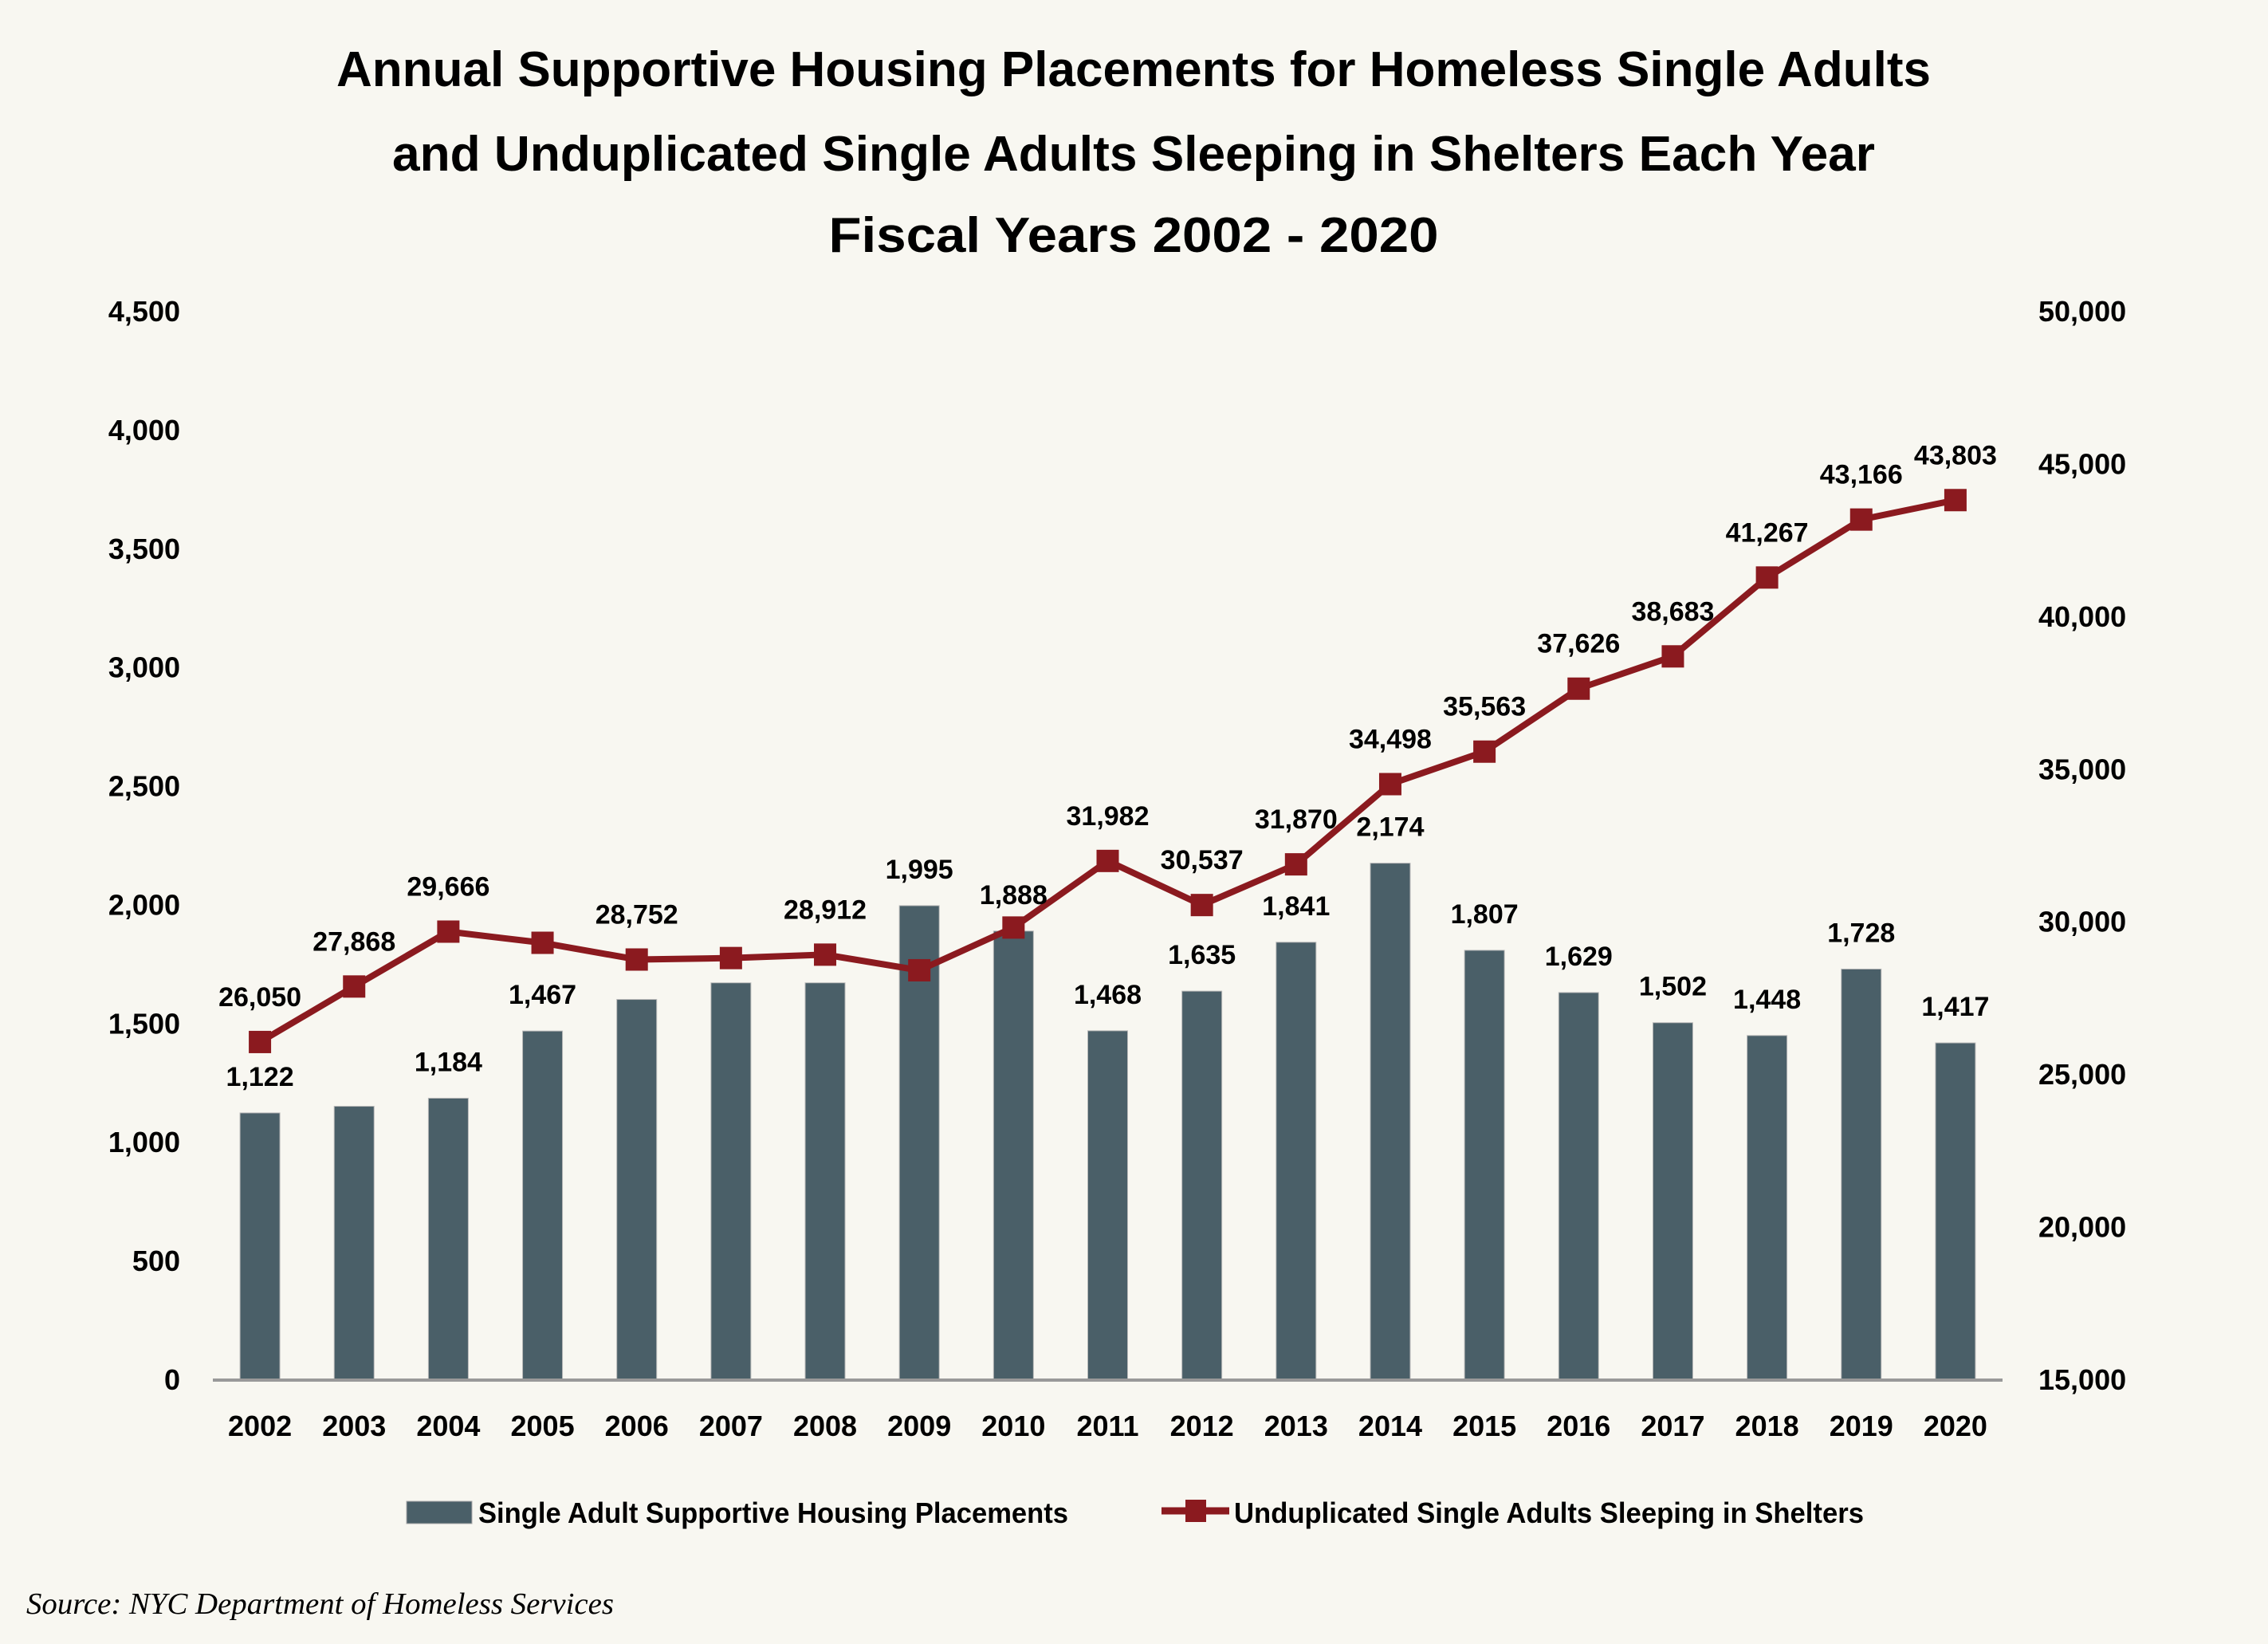  What do you see at coordinates (259, 997) in the screenshot?
I see `line-data-label: 26,050` at bounding box center [259, 997].